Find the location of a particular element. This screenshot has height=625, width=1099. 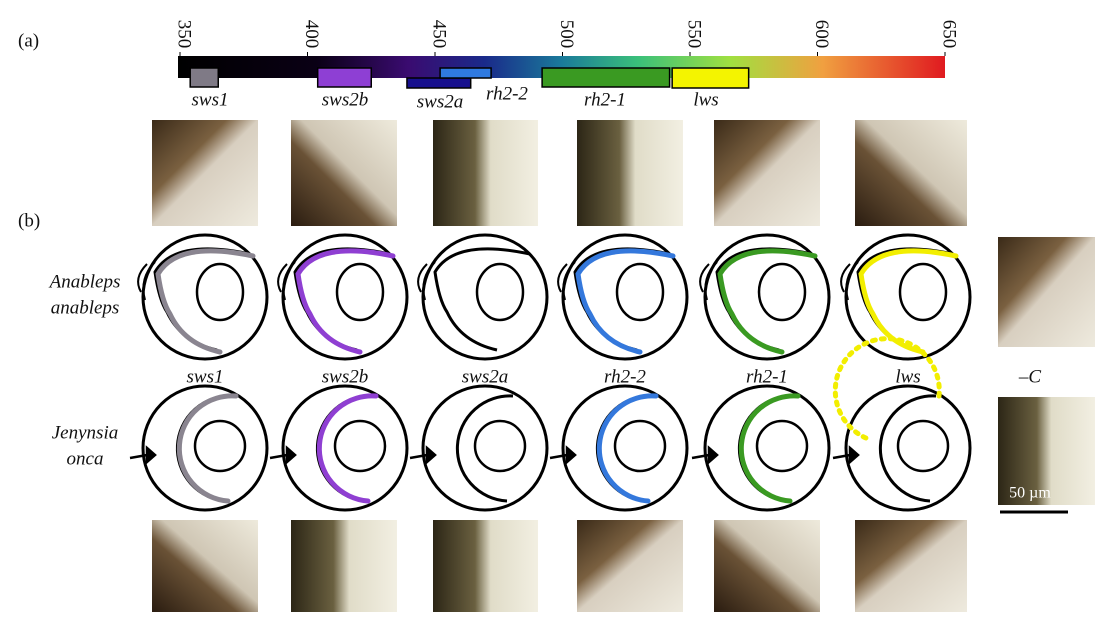

species-name: Jenynsia is located at coordinates (85, 432).